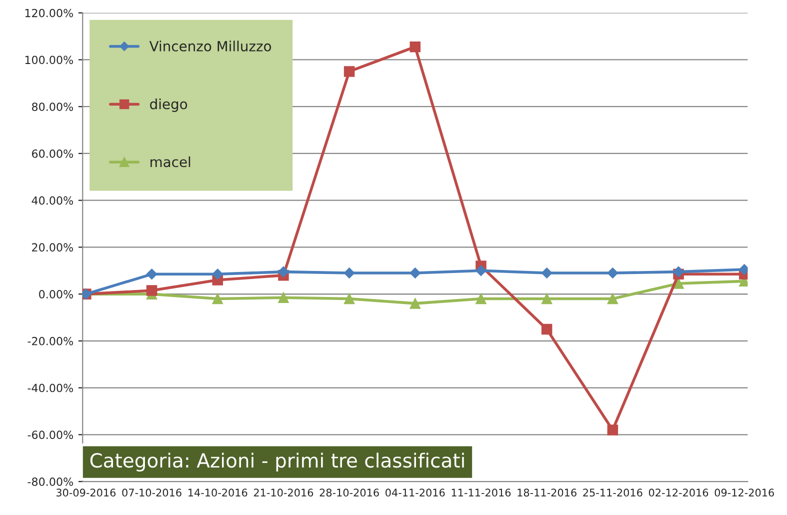 The image size is (787, 515). What do you see at coordinates (210, 46) in the screenshot?
I see `legend-label: Vincenzo Milluzzo` at bounding box center [210, 46].